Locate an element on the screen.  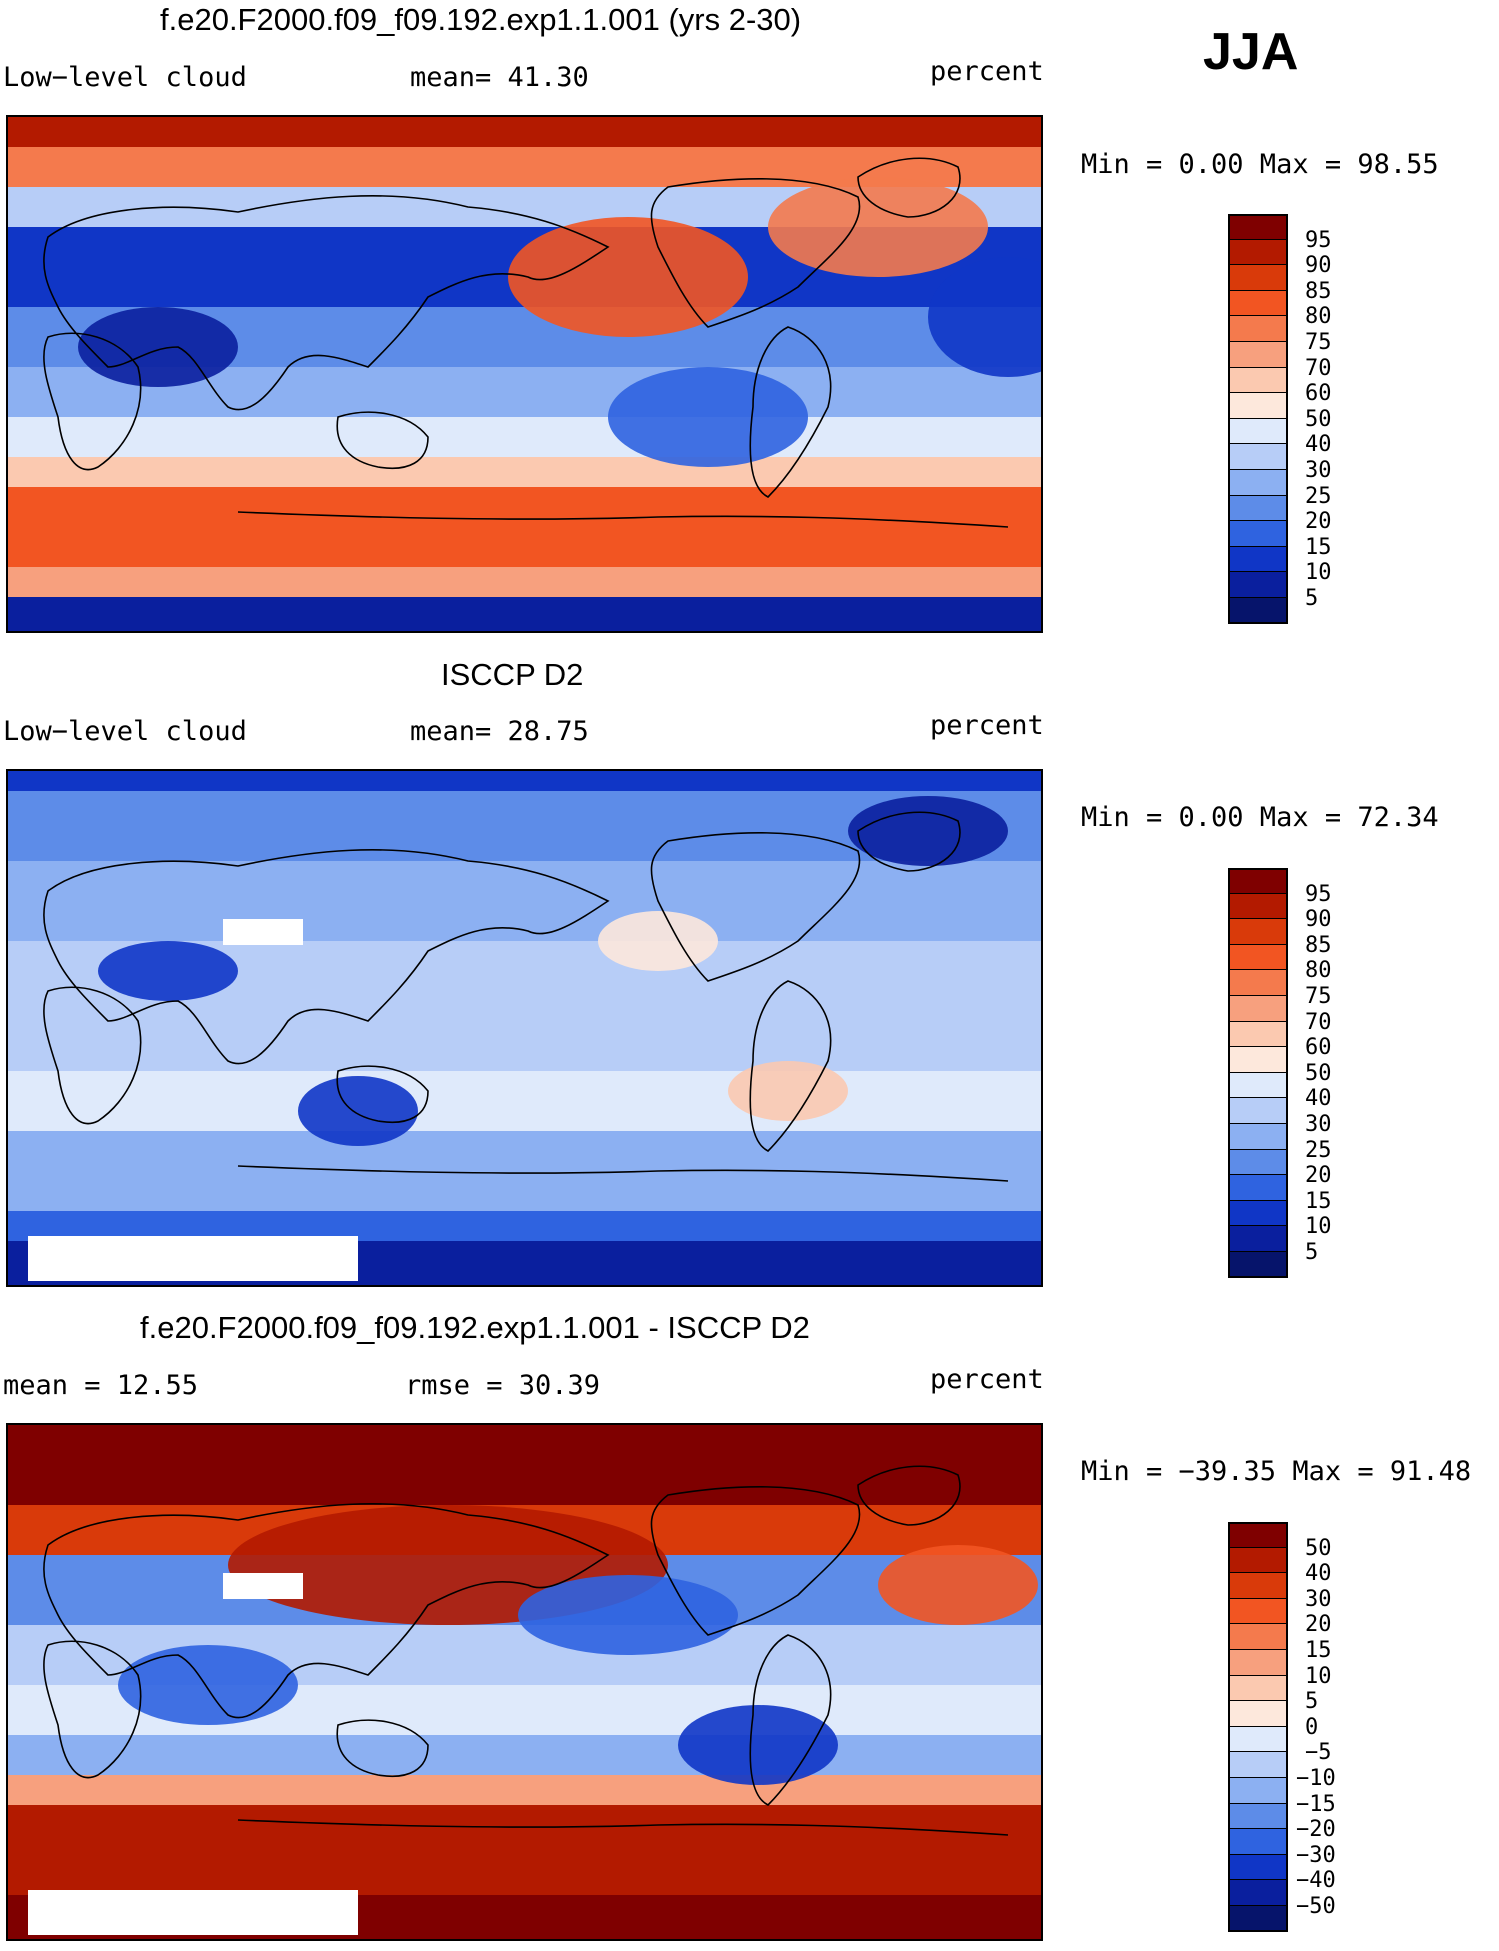
panel-3-rmse-label: rmse = 30.39 is located at coordinates (503, 1385).